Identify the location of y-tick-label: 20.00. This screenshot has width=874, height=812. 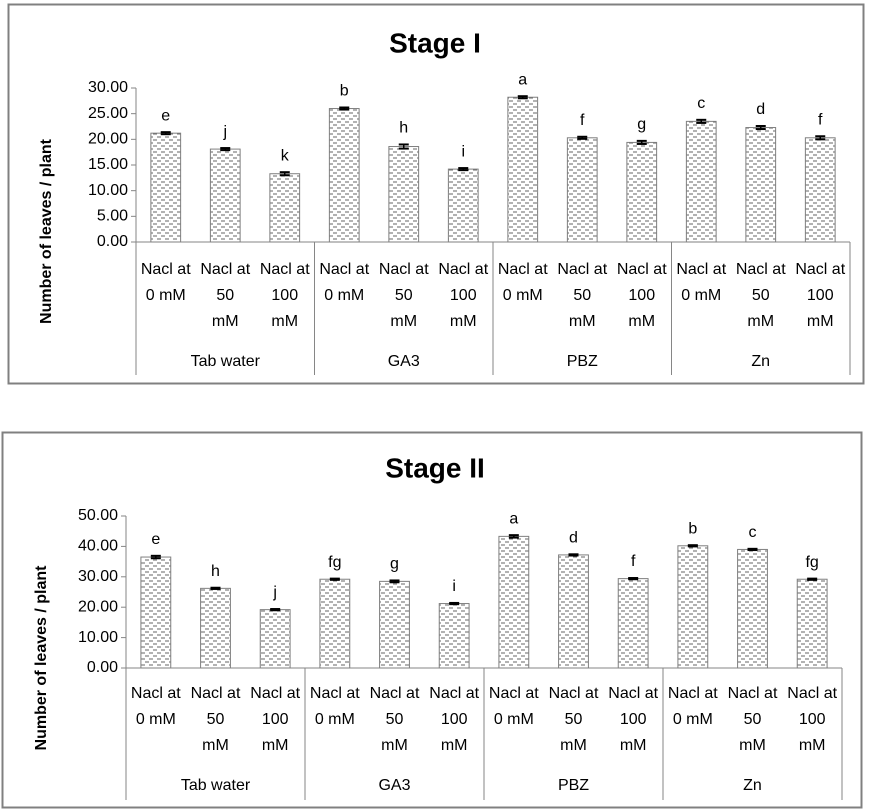
(108, 139).